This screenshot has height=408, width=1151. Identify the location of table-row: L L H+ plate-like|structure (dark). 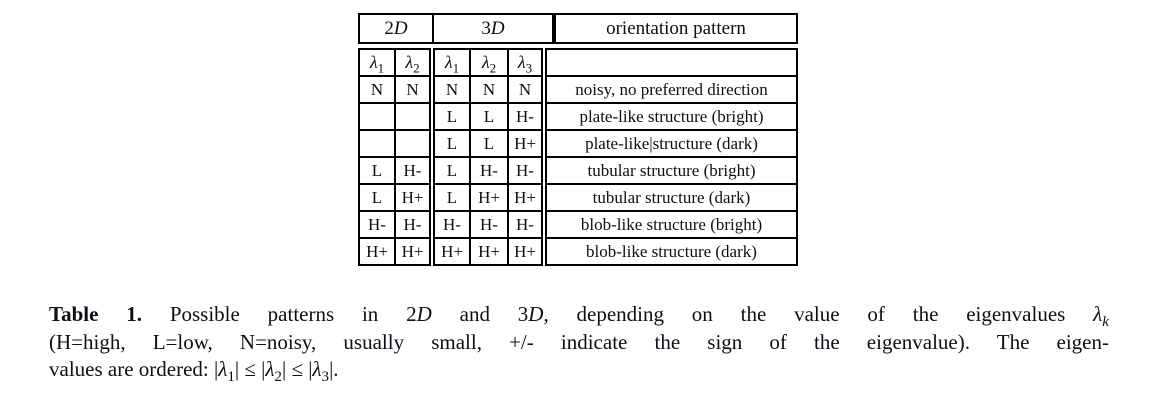
(578, 143).